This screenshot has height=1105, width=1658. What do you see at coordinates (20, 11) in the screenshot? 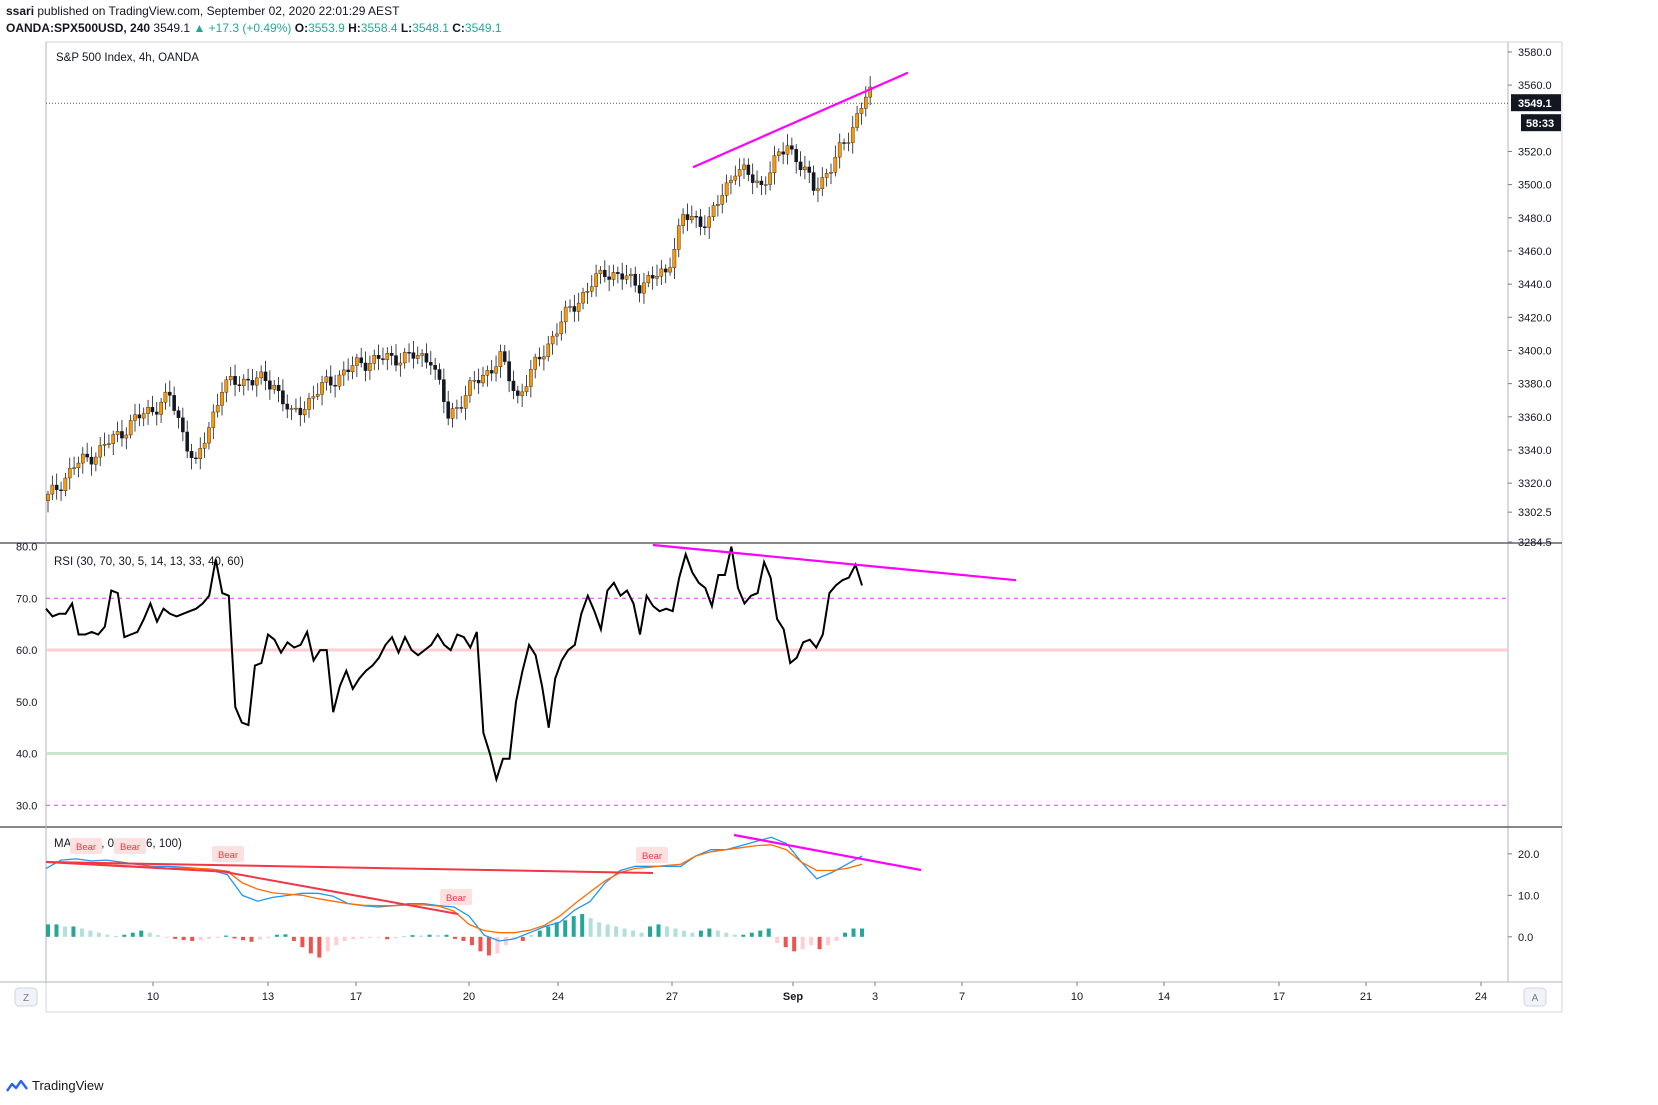
I see `publisher-name: ssari` at bounding box center [20, 11].